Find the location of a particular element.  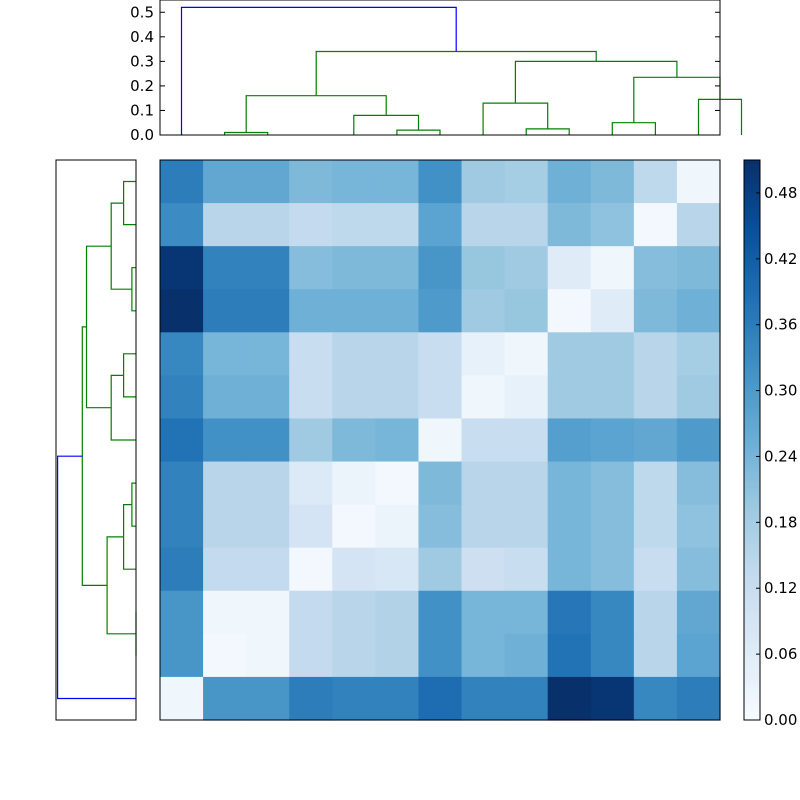

colorbar-tick-label: 0.24 is located at coordinates (780, 456).